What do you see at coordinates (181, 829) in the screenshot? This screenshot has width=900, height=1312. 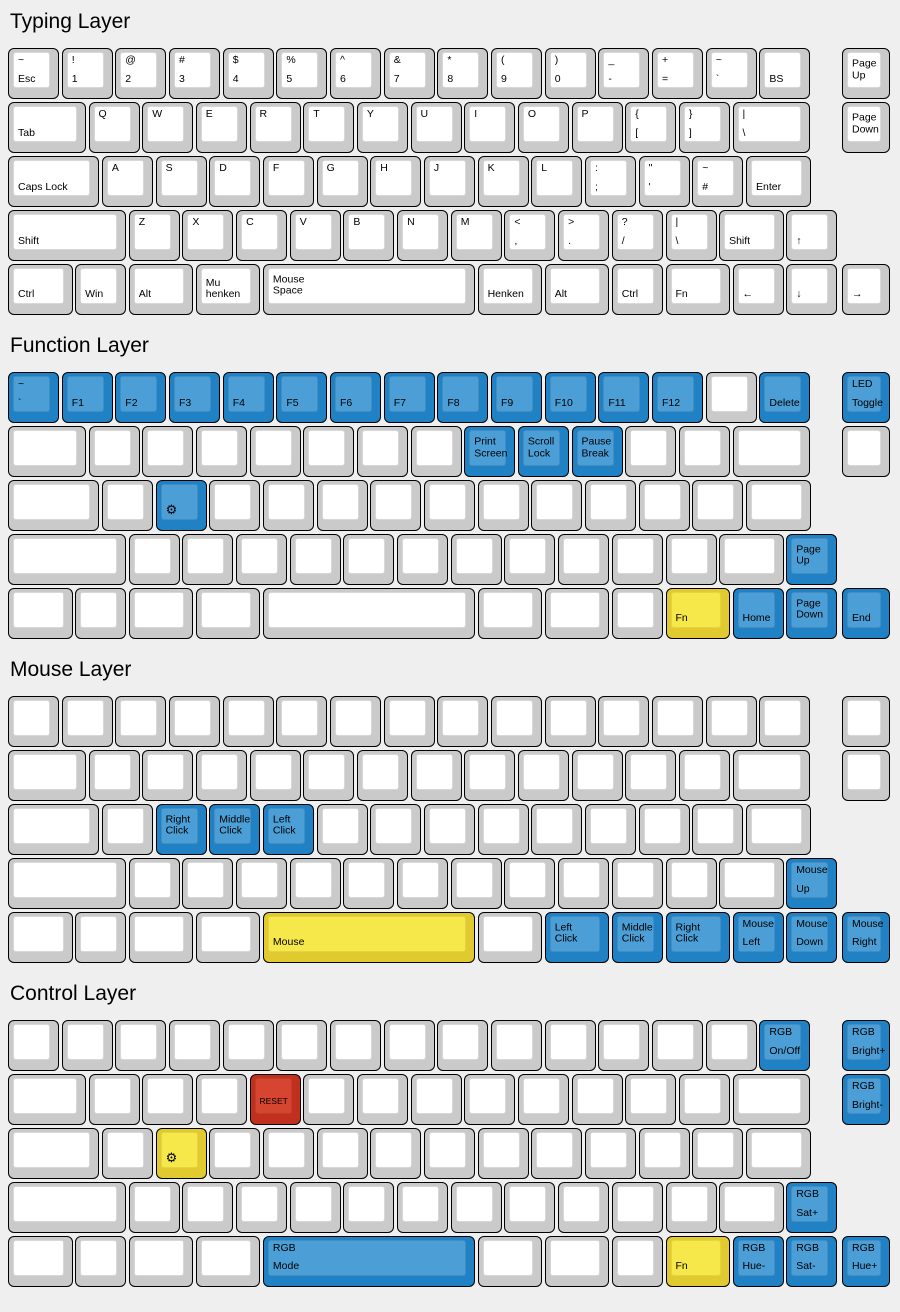 I see `key-right-click: Right Click` at bounding box center [181, 829].